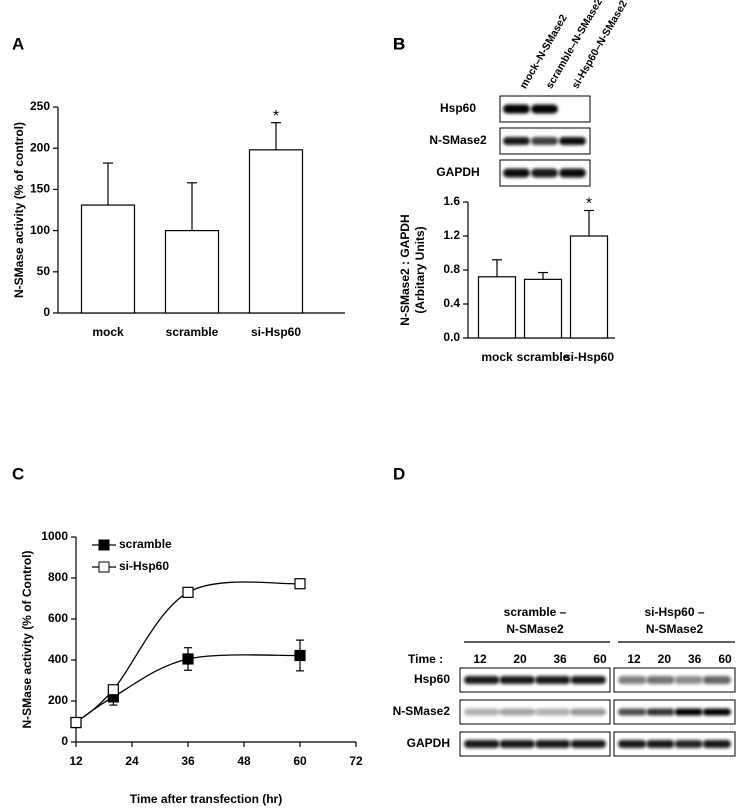 This screenshot has height=809, width=738. I want to click on y-tick-label: 100, so click(40, 230).